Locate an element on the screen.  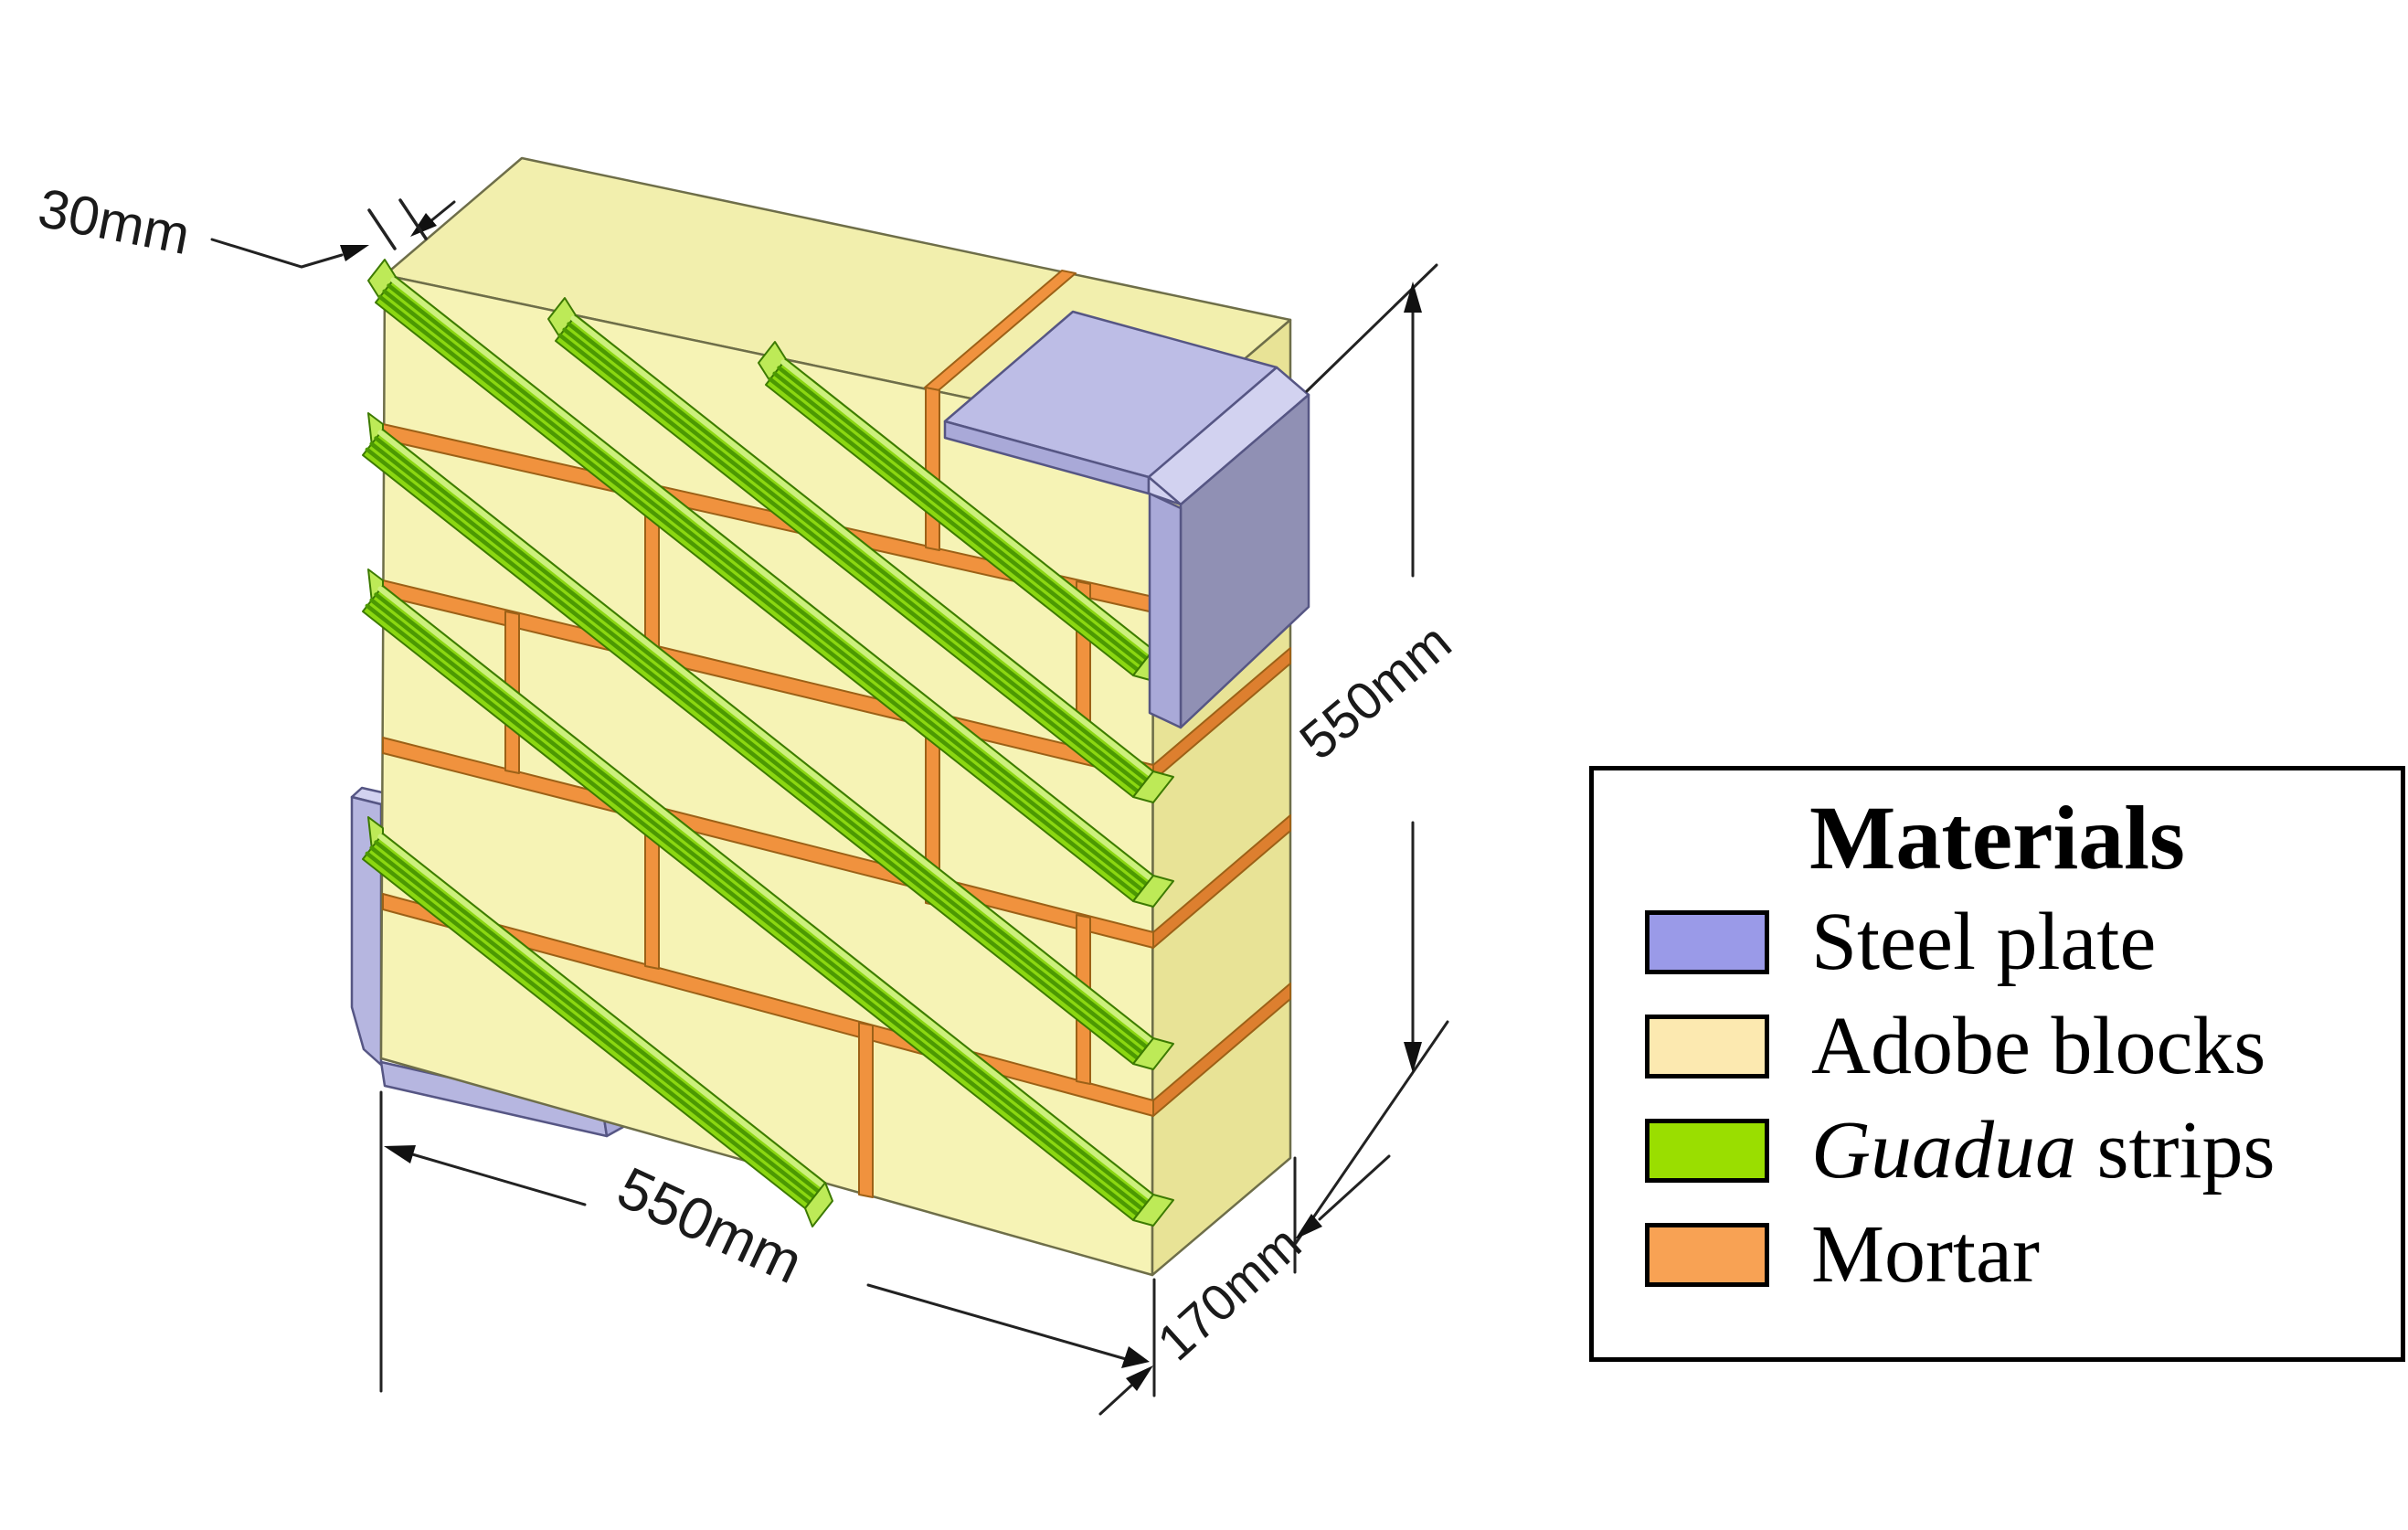
legend-label-text: Steel plate is located at coordinates (1984, 942).